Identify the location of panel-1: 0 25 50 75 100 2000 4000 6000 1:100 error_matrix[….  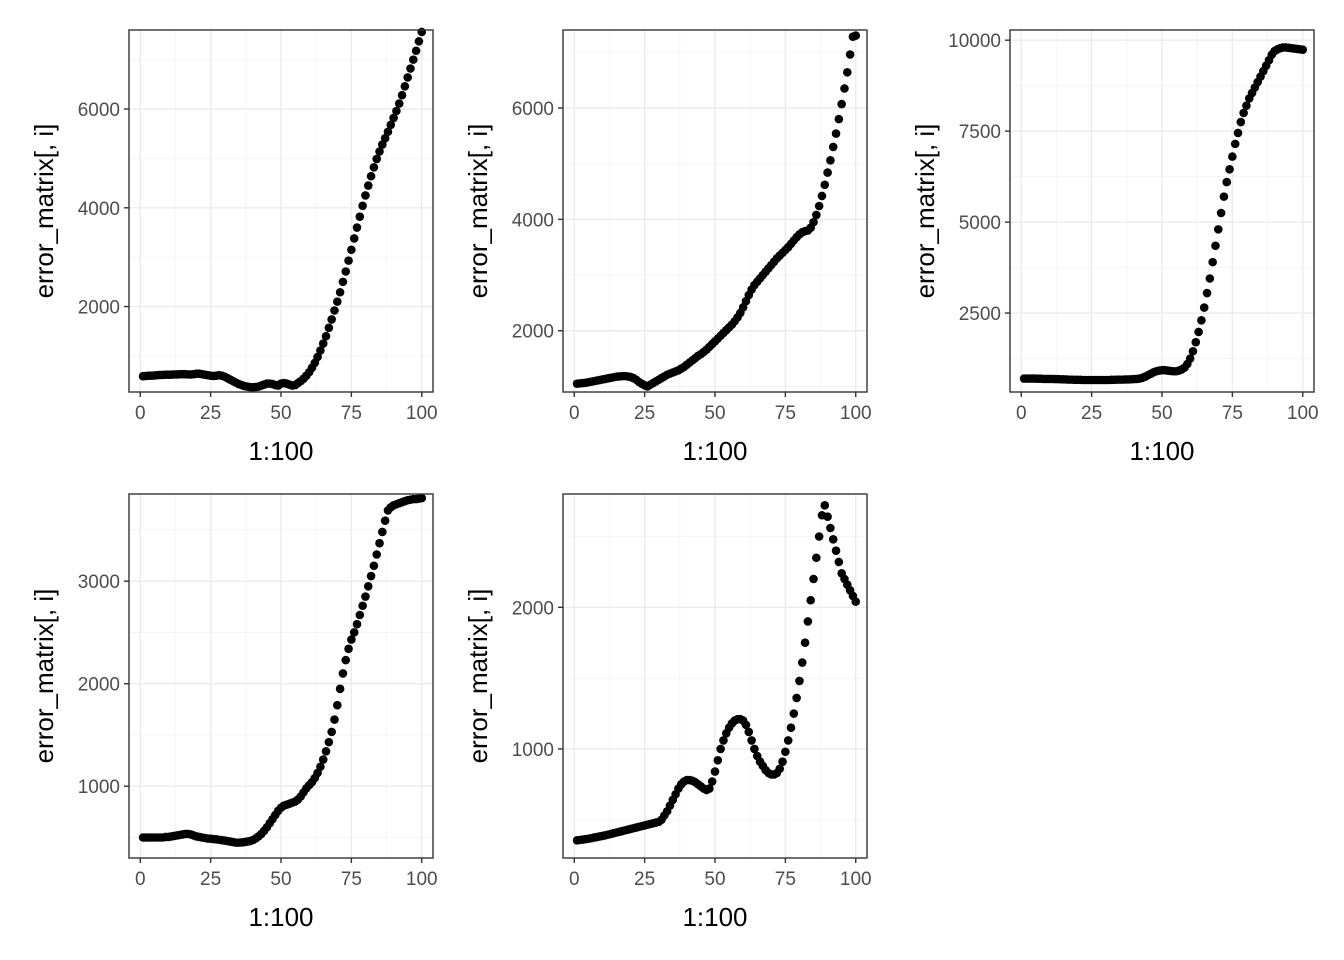
(233, 246).